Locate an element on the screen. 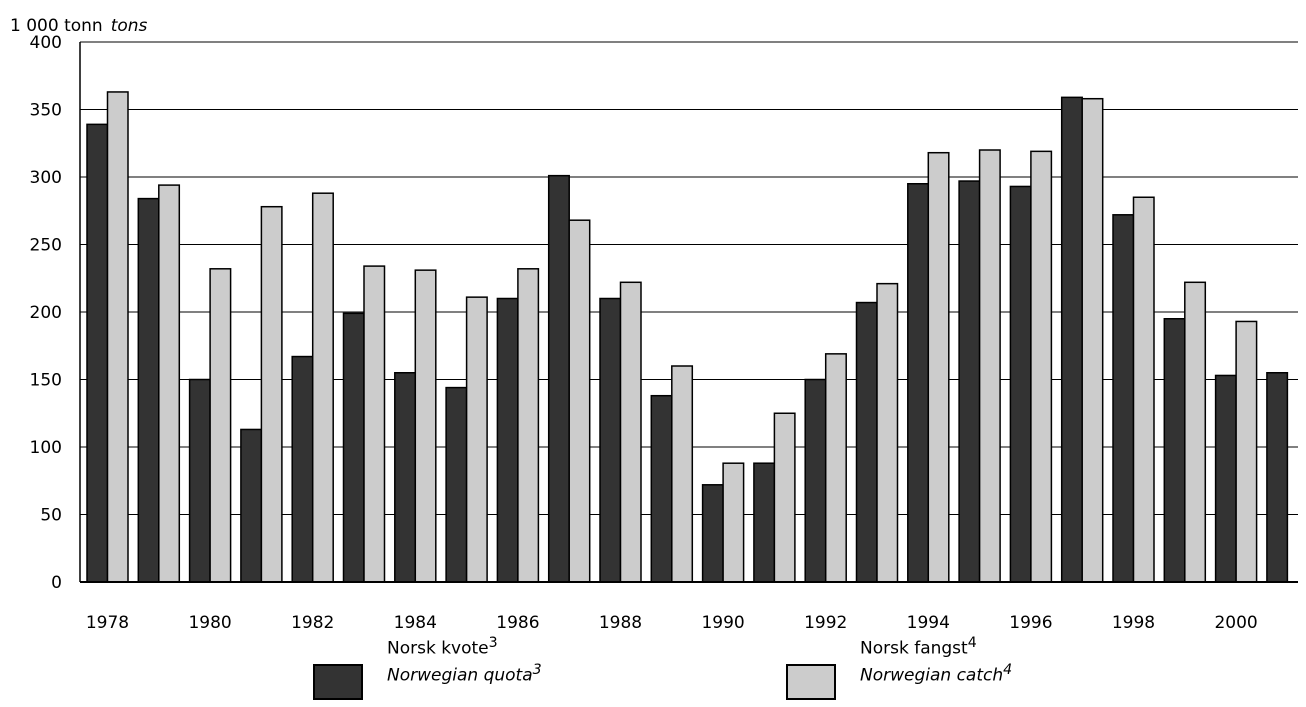 This screenshot has height=707, width=1306. x-tick-label: 1984 is located at coordinates (415, 623).